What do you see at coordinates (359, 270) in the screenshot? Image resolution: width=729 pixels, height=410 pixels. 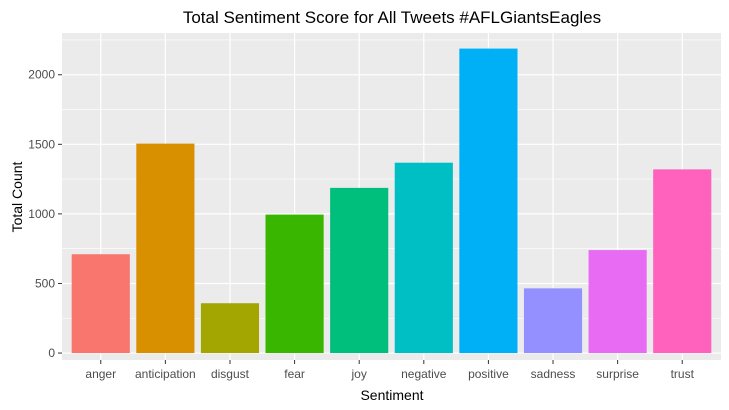 I see `bar-joy` at bounding box center [359, 270].